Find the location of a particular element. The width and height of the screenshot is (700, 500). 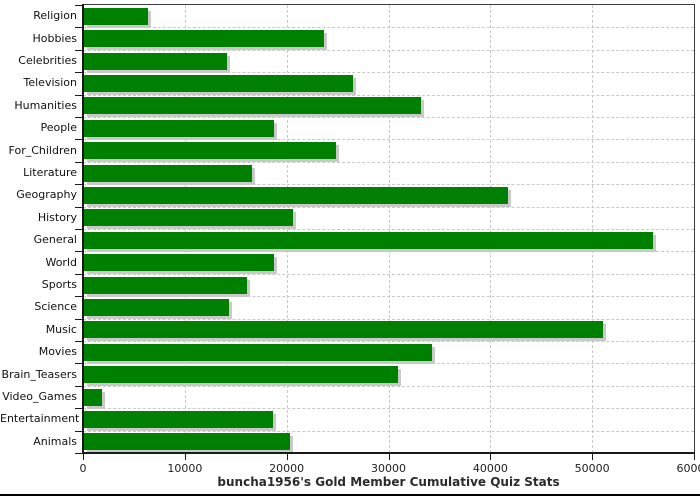

x-tick-label: 50000 is located at coordinates (592, 468).